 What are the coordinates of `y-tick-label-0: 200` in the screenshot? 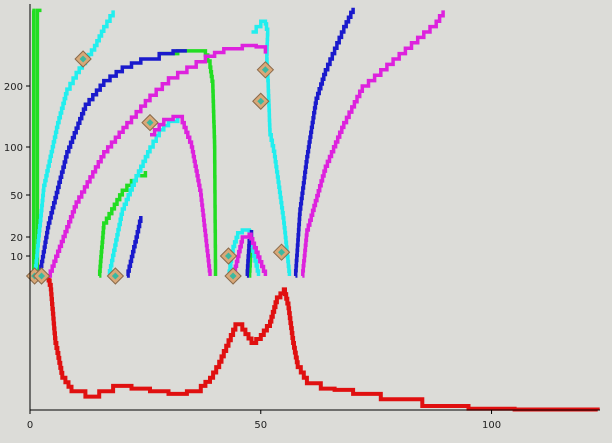 It's located at (13, 87).